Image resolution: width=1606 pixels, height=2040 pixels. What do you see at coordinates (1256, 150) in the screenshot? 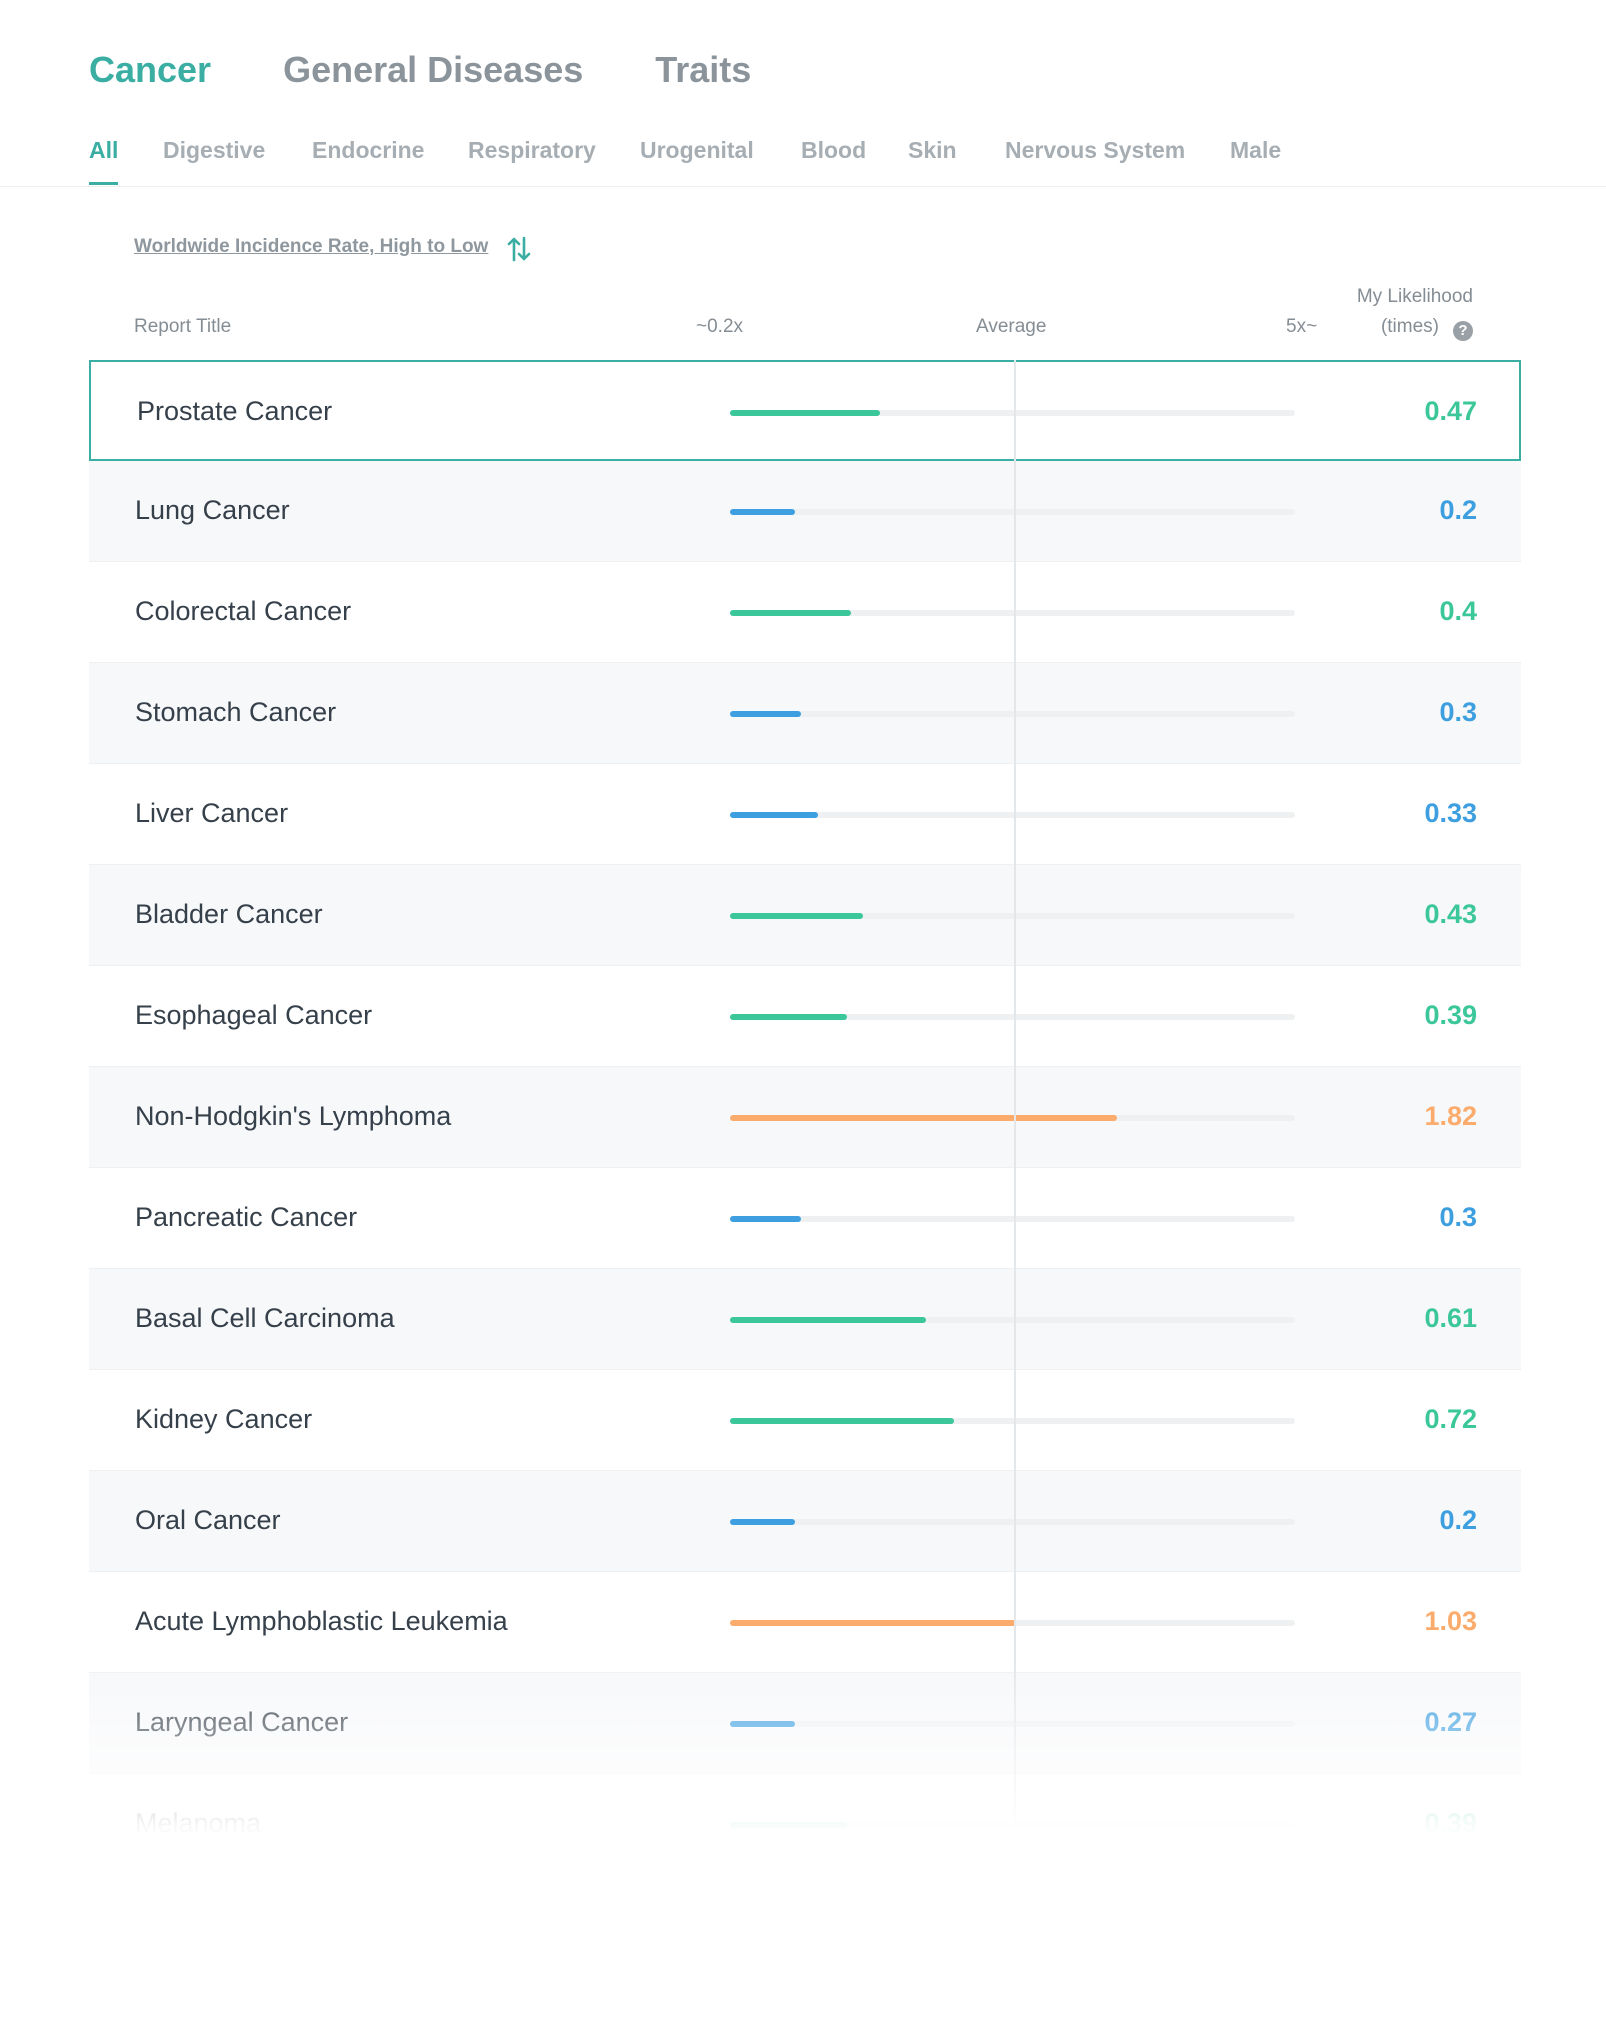
I see `subtab-male: Male` at bounding box center [1256, 150].